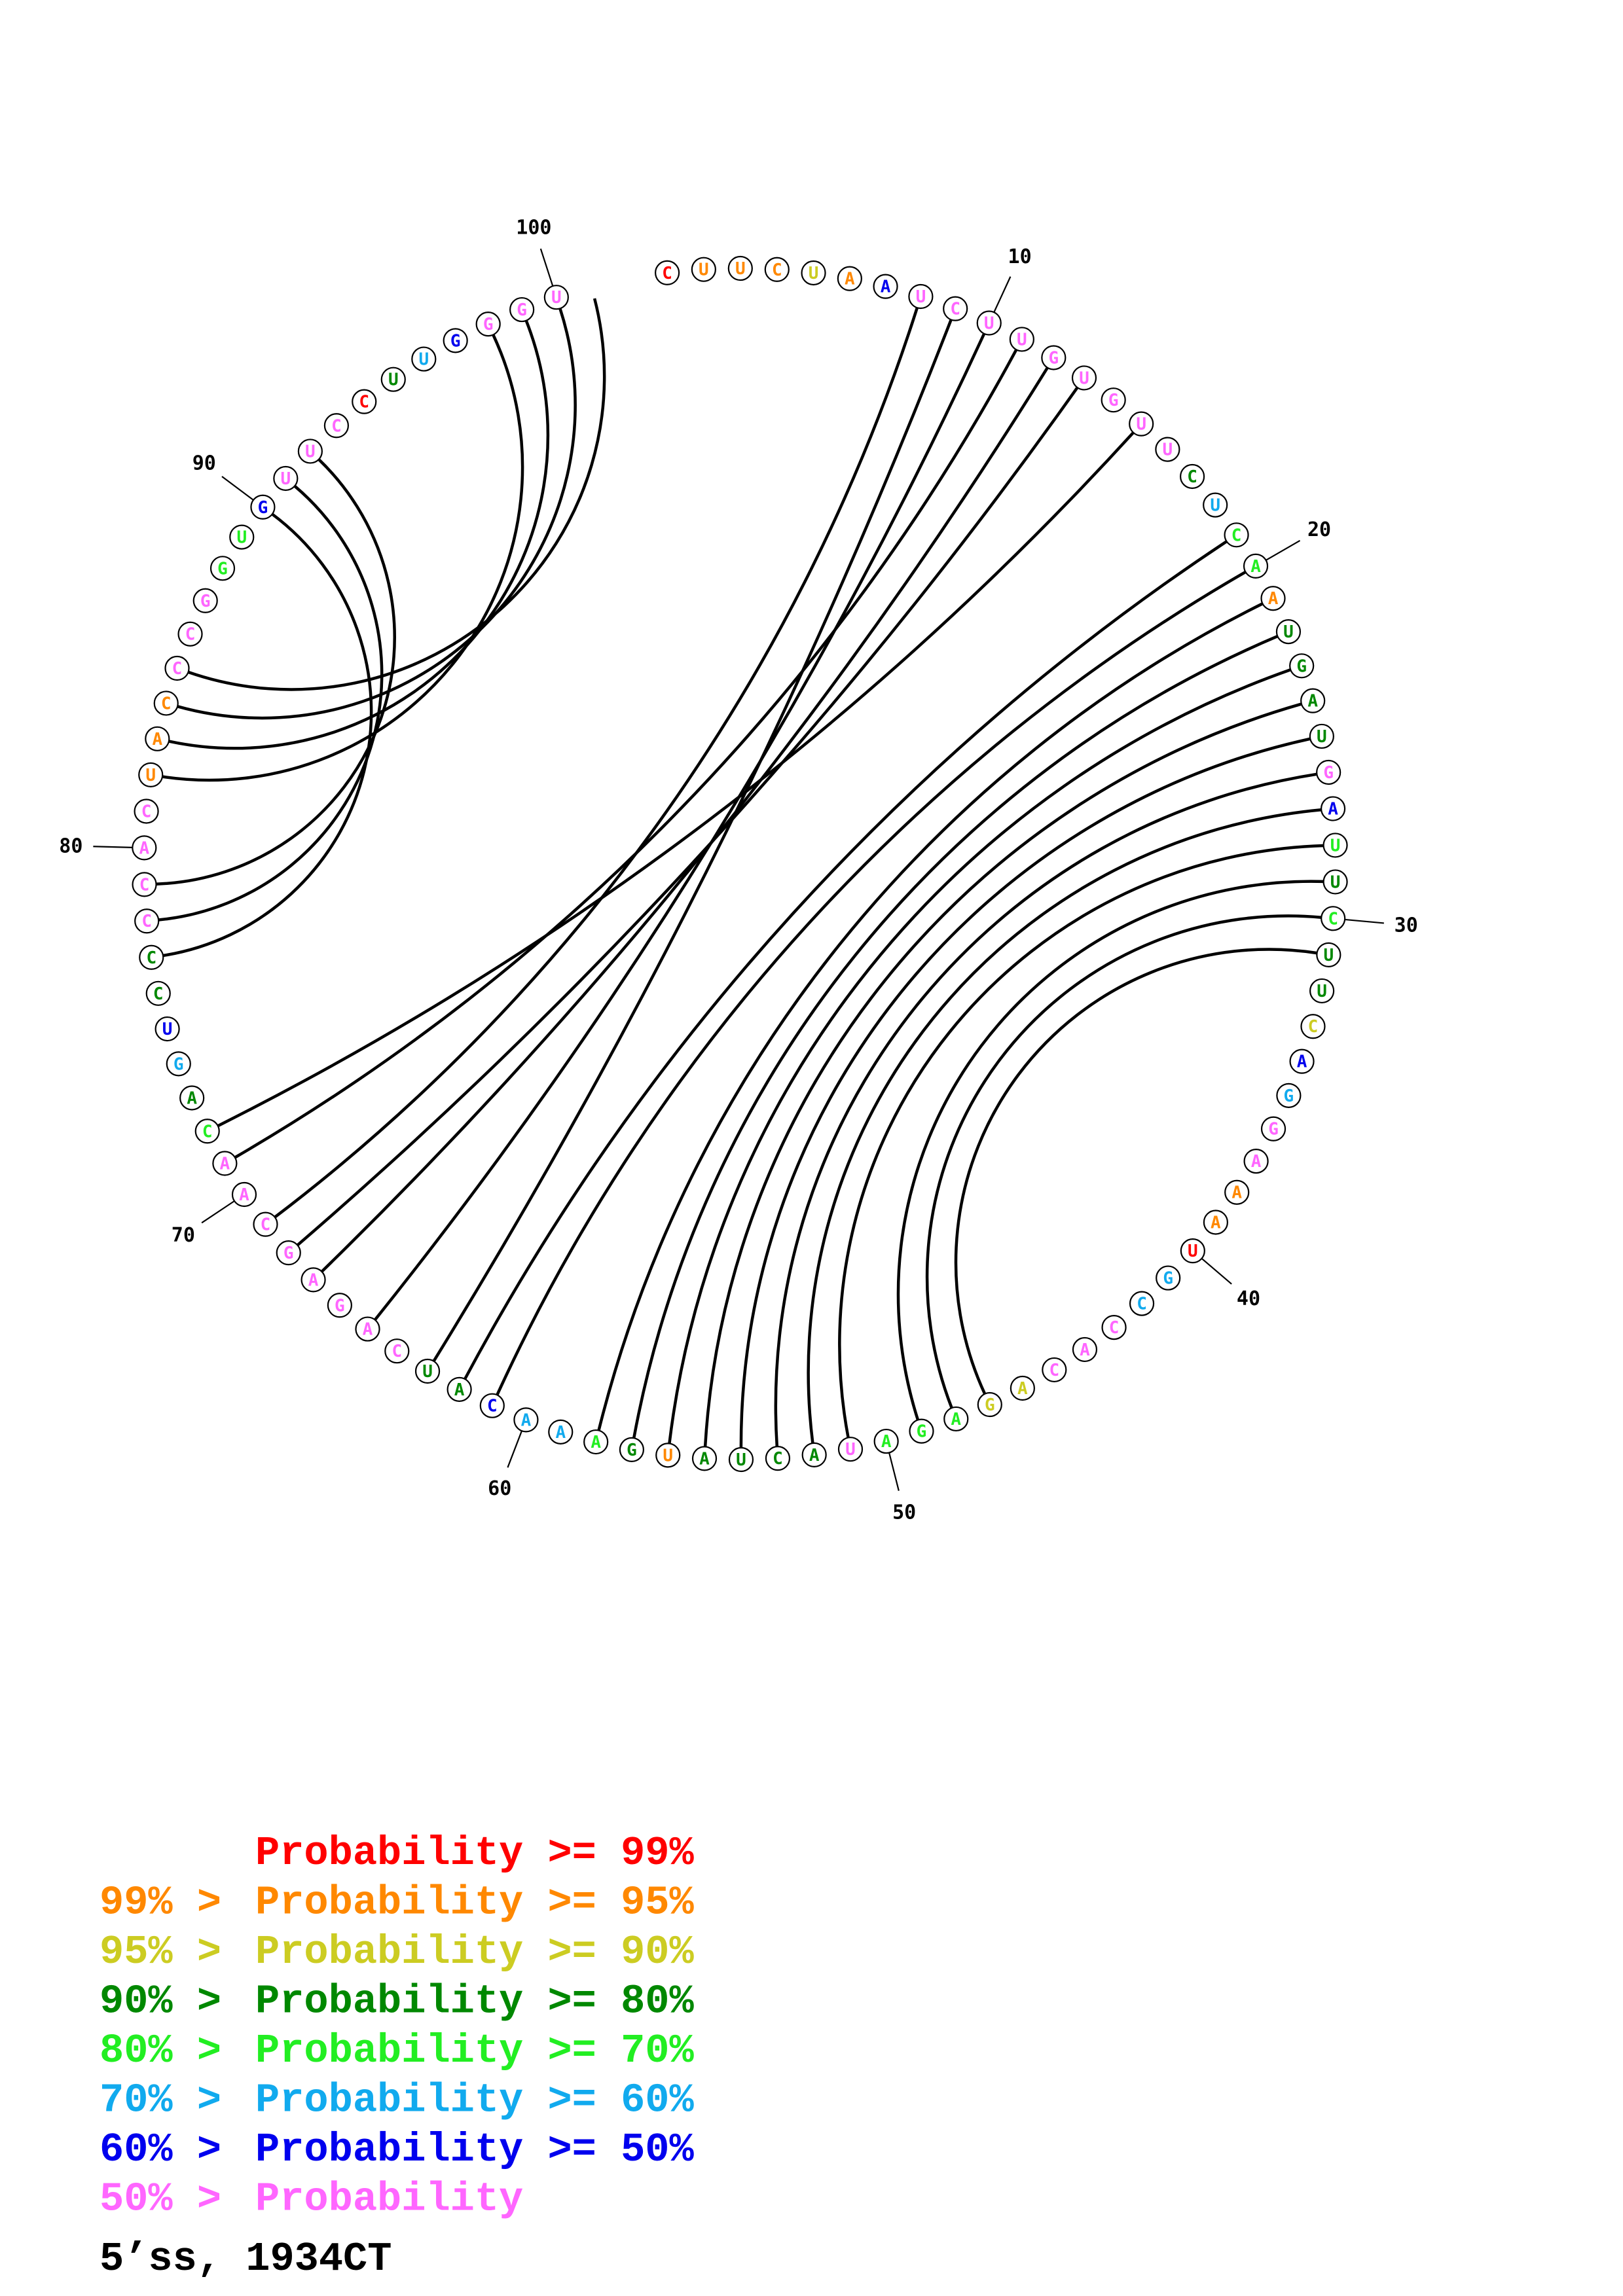 Image resolution: width=1623 pixels, height=2296 pixels. What do you see at coordinates (533, 228) in the screenshot?
I see `tick-label: 100` at bounding box center [533, 228].